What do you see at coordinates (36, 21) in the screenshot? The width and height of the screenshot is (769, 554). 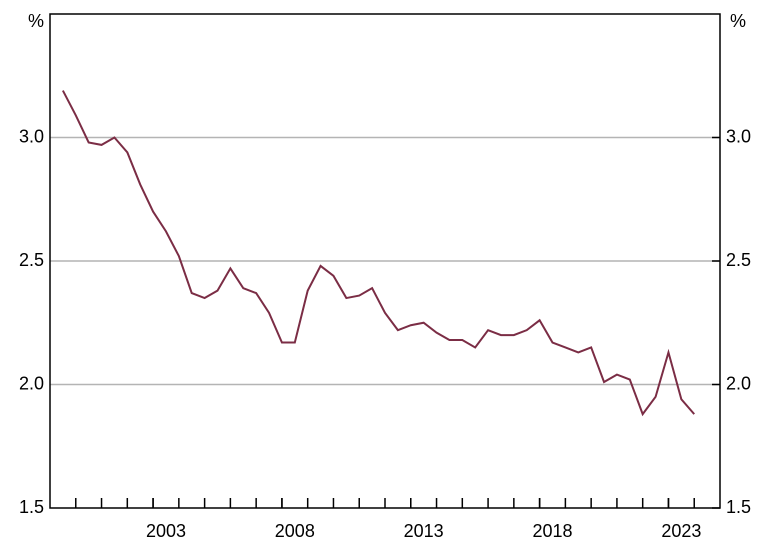 I see `y-unit: %` at bounding box center [36, 21].